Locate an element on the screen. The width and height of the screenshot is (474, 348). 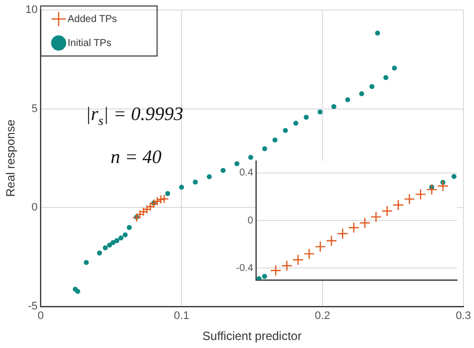
x-tick-label: 0.2 is located at coordinates (322, 316).